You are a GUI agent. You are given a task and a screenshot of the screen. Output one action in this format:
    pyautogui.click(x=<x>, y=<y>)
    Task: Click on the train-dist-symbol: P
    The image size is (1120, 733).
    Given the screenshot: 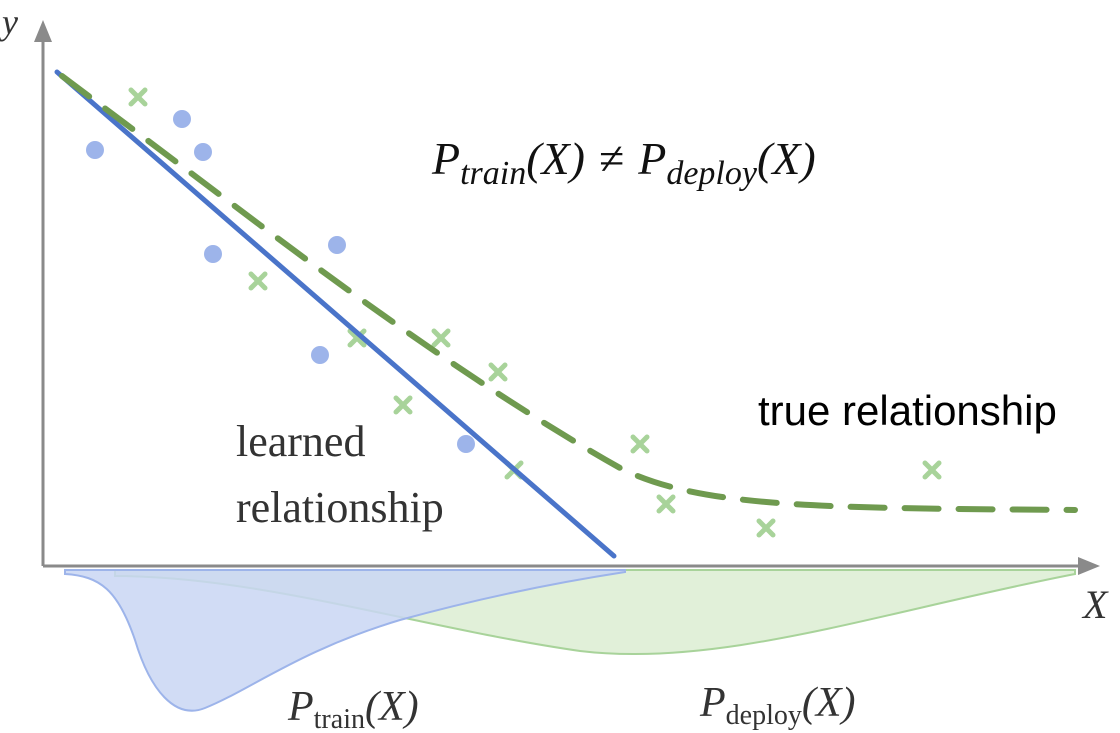 What is the action you would take?
    pyautogui.click(x=300, y=707)
    